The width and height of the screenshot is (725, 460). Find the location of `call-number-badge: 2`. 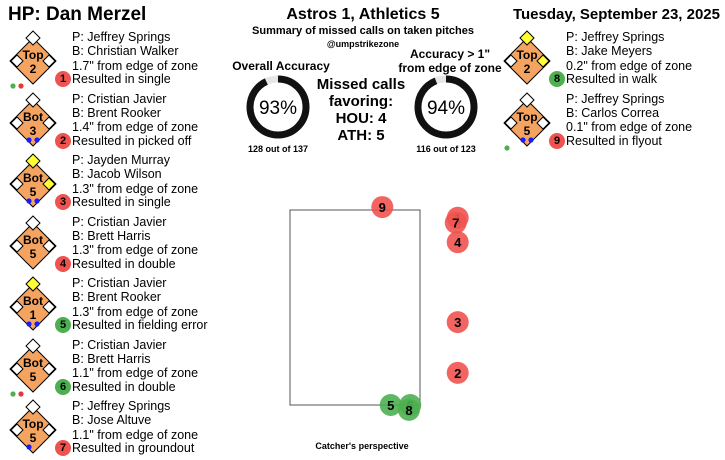

call-number-badge: 2 is located at coordinates (63, 140).